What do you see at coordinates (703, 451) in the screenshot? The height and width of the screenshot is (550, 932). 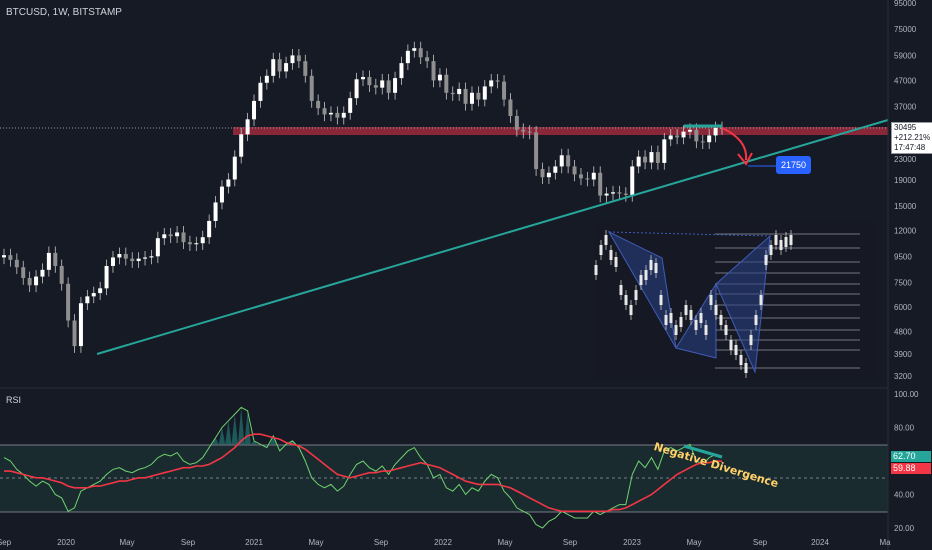 I see `rsi-divergence-line` at bounding box center [703, 451].